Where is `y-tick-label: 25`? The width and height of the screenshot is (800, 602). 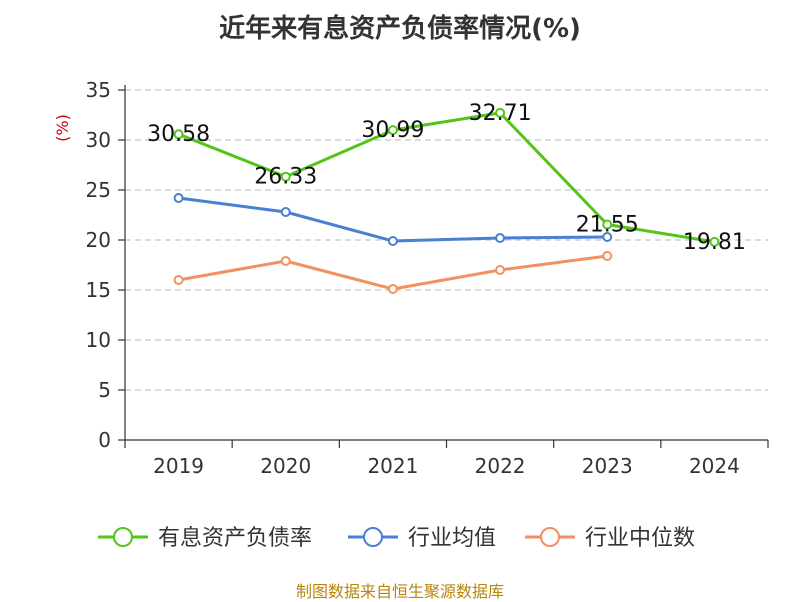
y-tick-label: 25 is located at coordinates (98, 190).